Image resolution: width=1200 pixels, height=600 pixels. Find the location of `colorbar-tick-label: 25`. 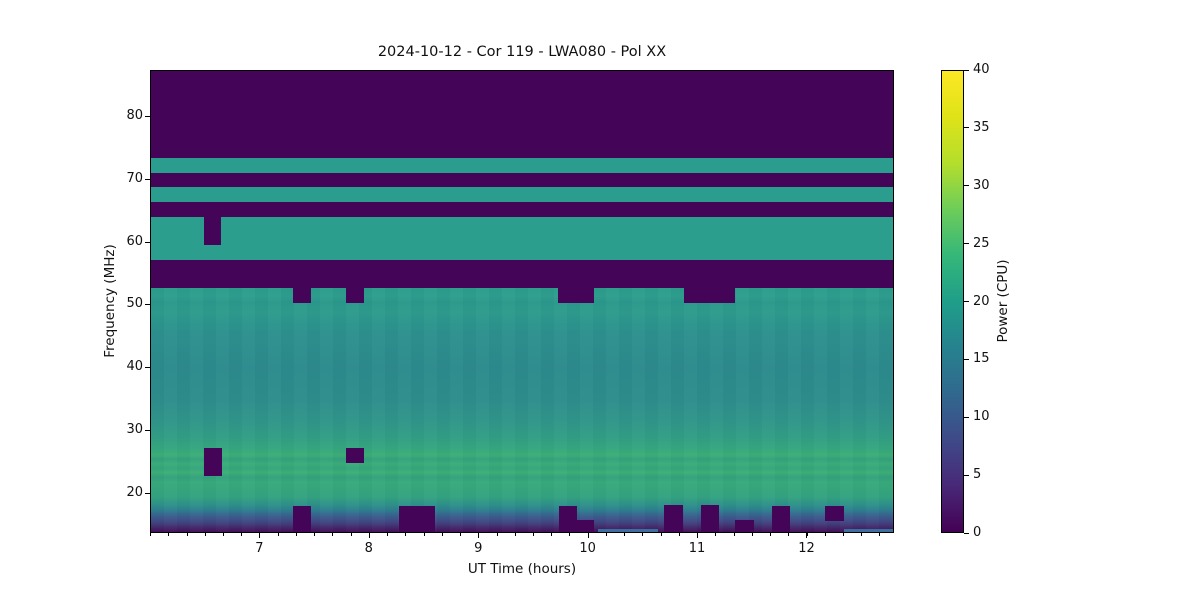

colorbar-tick-label: 25 is located at coordinates (981, 243).